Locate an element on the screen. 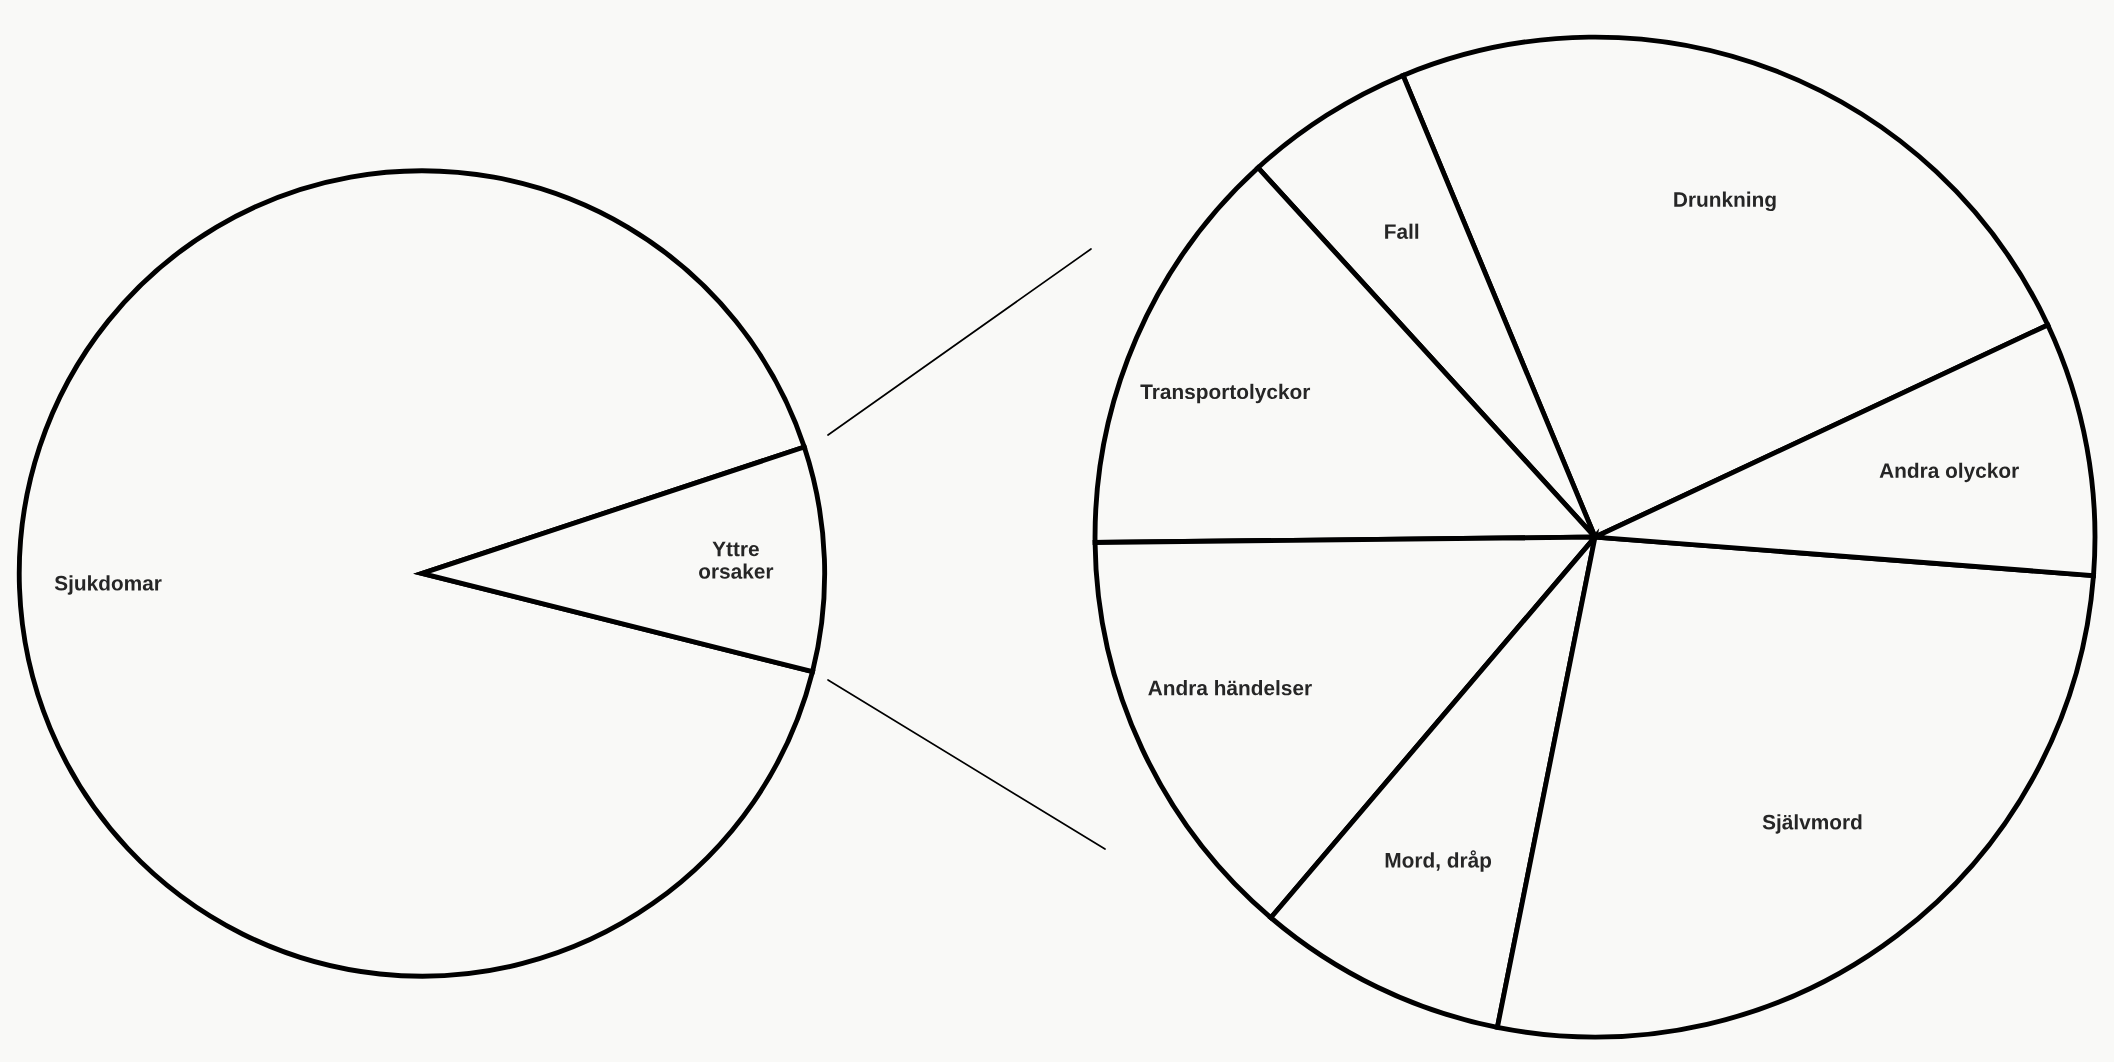 The height and width of the screenshot is (1062, 2114). slice-label: Yttre orsaker is located at coordinates (736, 560).